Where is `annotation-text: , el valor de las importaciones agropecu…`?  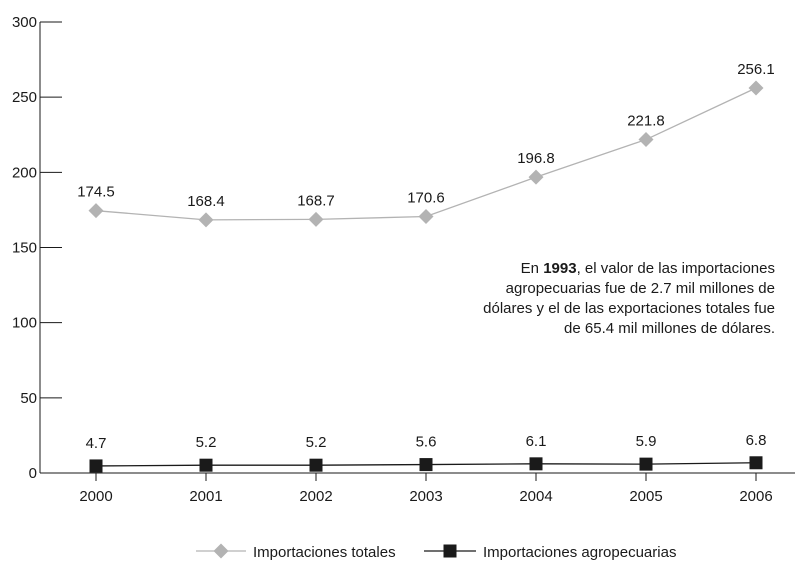
annotation-text: , el valor de las importaciones agropecu… is located at coordinates (629, 298).